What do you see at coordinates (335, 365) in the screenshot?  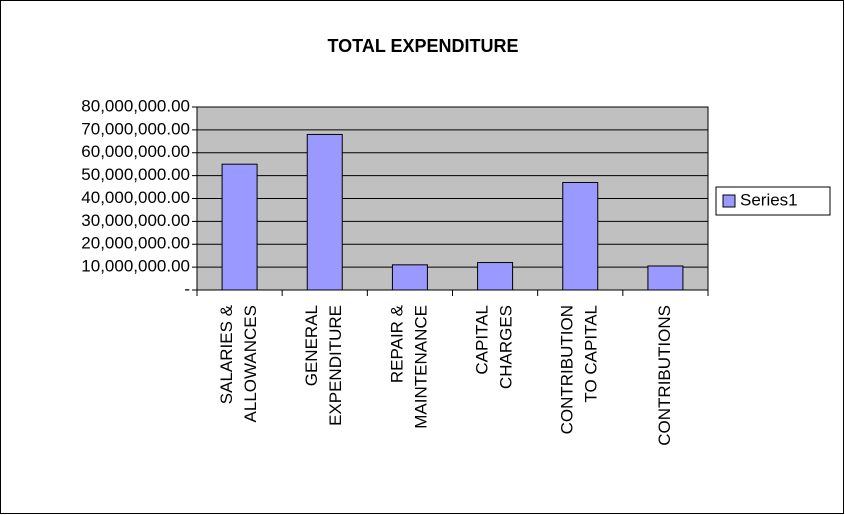 I see `x-tick-label: EXPENDITURE` at bounding box center [335, 365].